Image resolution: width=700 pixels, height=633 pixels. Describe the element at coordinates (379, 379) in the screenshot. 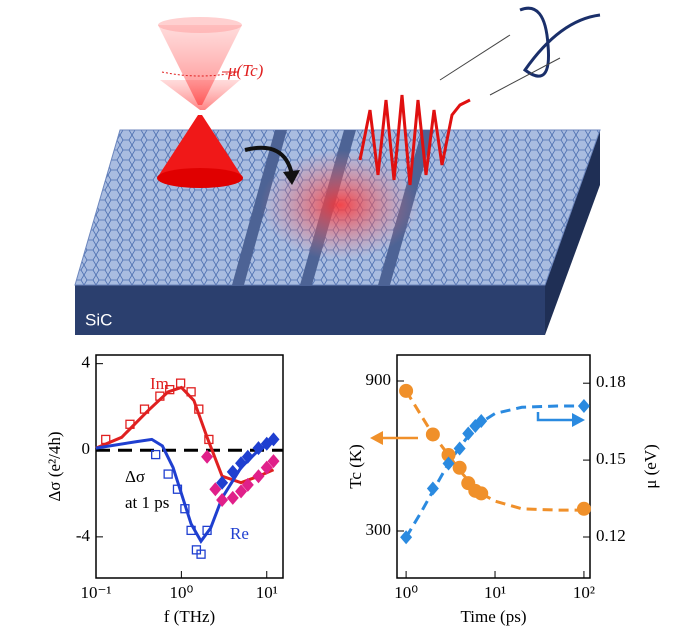

I see `y-tick-label: 900` at that location.